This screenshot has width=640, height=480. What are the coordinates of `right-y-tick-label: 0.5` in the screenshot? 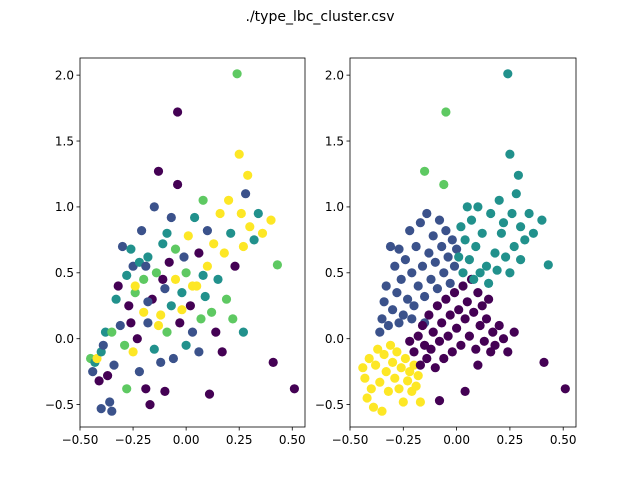 It's located at (334, 273).